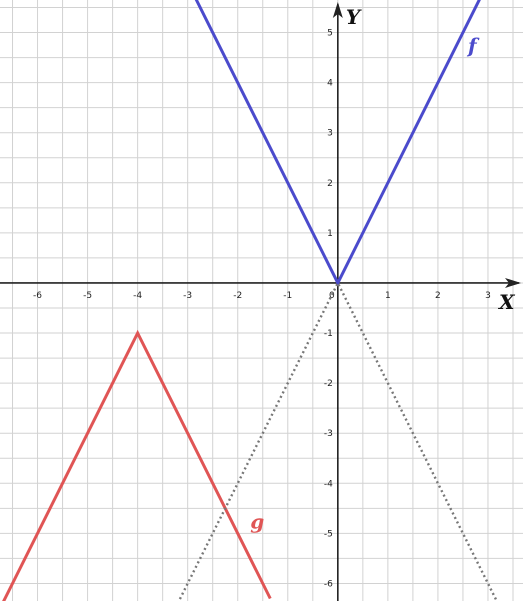  What do you see at coordinates (488, 296) in the screenshot?
I see `x-tick-label: 3` at bounding box center [488, 296].